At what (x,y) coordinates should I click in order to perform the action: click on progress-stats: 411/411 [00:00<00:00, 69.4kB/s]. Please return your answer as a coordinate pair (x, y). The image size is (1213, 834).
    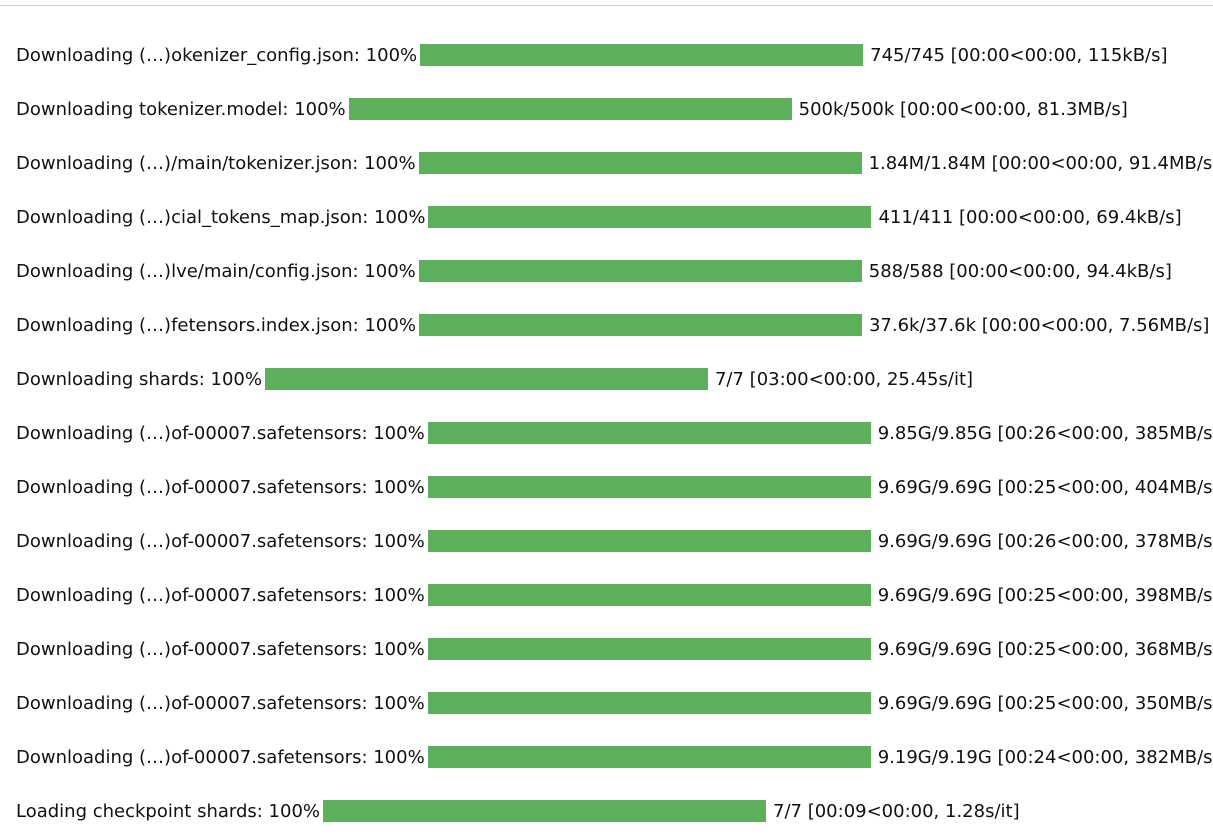
    Looking at the image, I should click on (1030, 217).